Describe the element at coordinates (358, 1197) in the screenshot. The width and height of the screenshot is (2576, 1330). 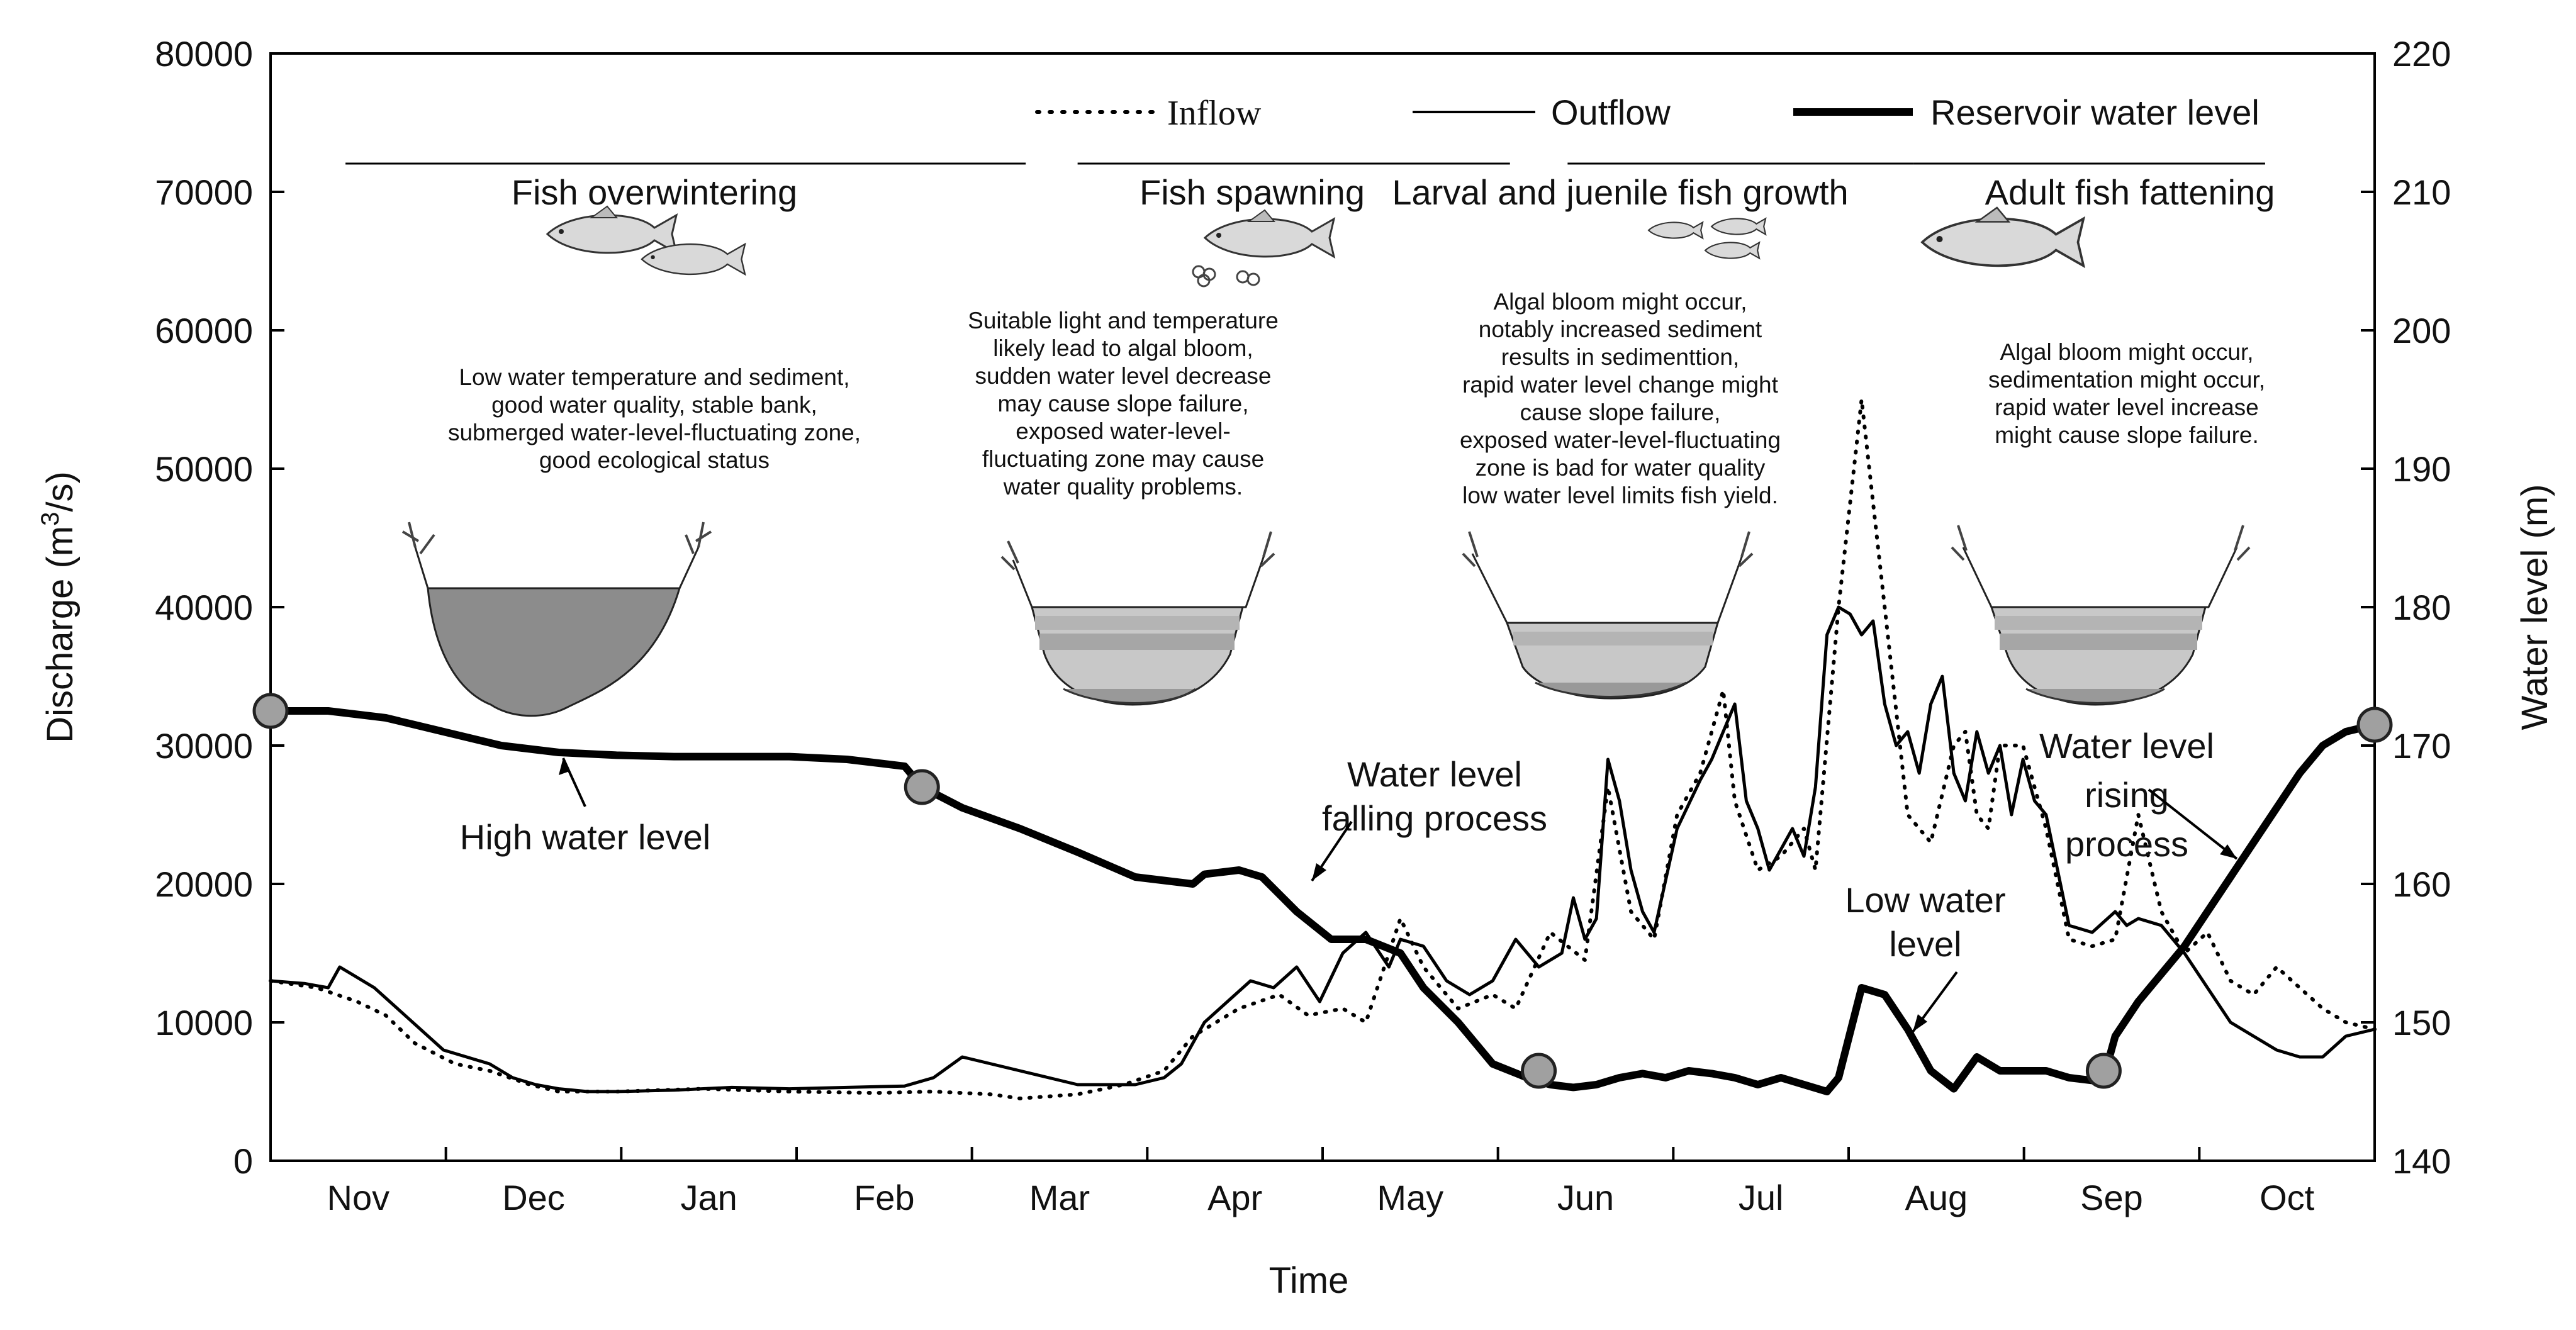
I see `x-tick-label: Nov` at that location.